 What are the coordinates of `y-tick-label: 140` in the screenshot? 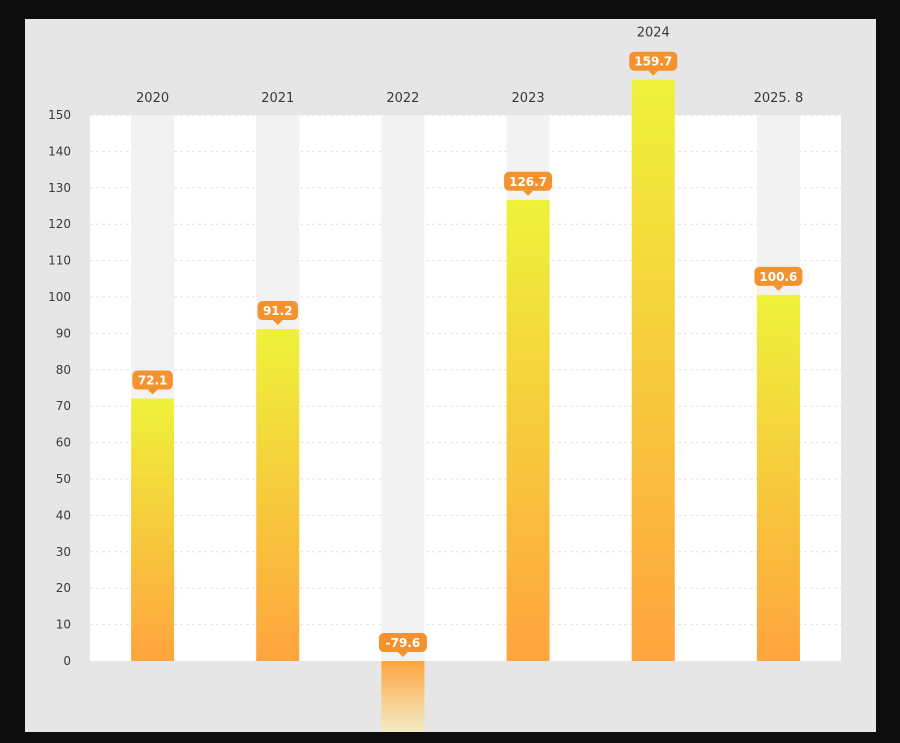 It's located at (59, 151).